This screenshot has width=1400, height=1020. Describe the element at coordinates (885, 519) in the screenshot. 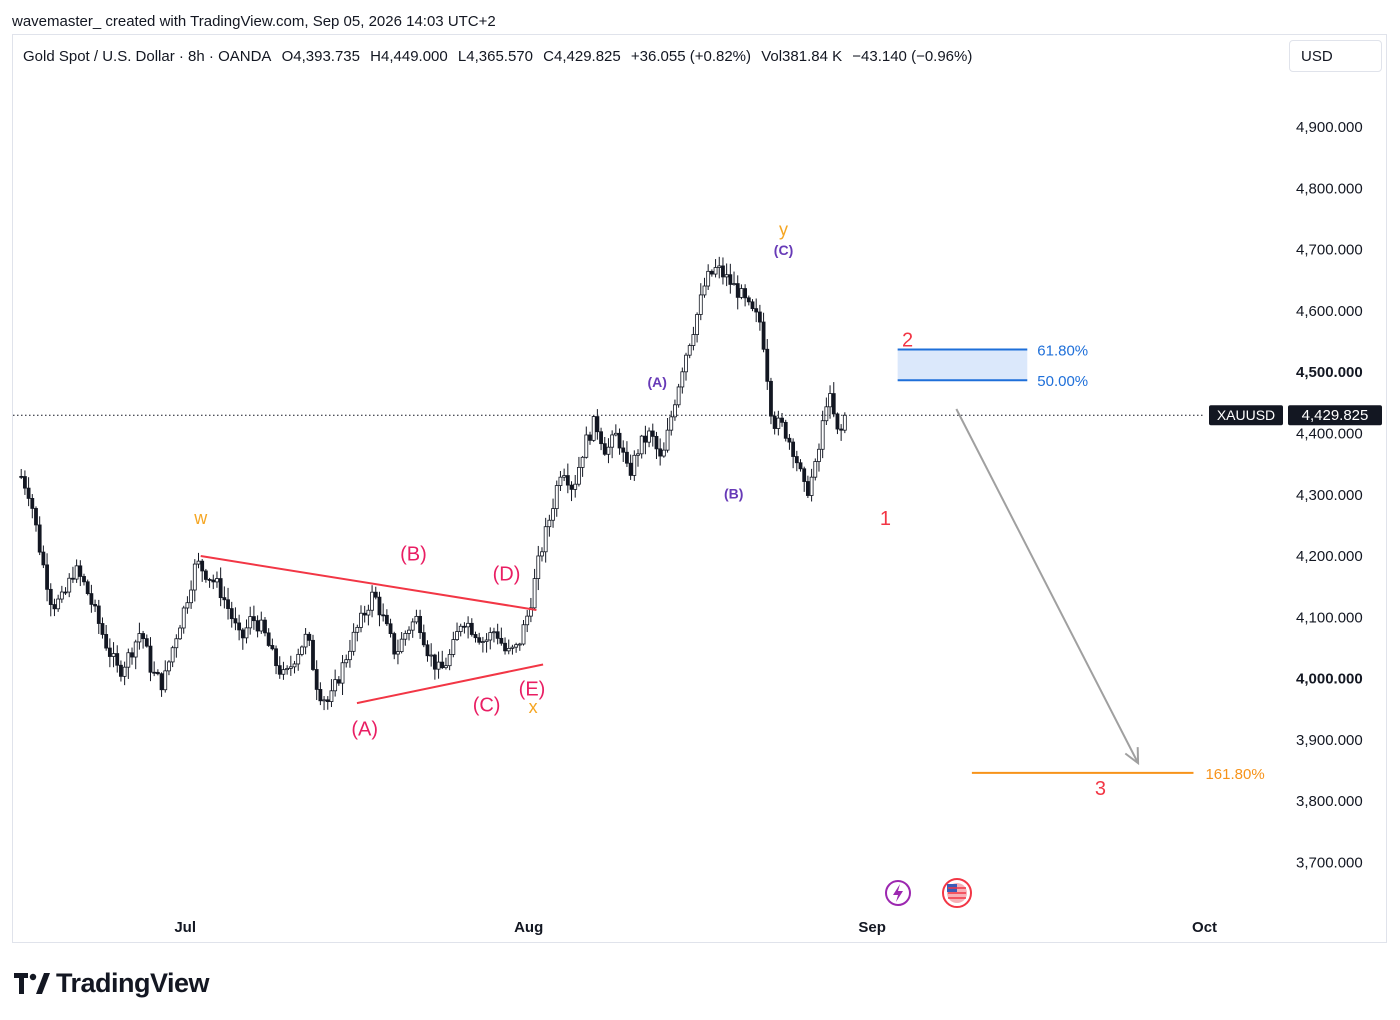

I see `wave-label: 1` at that location.